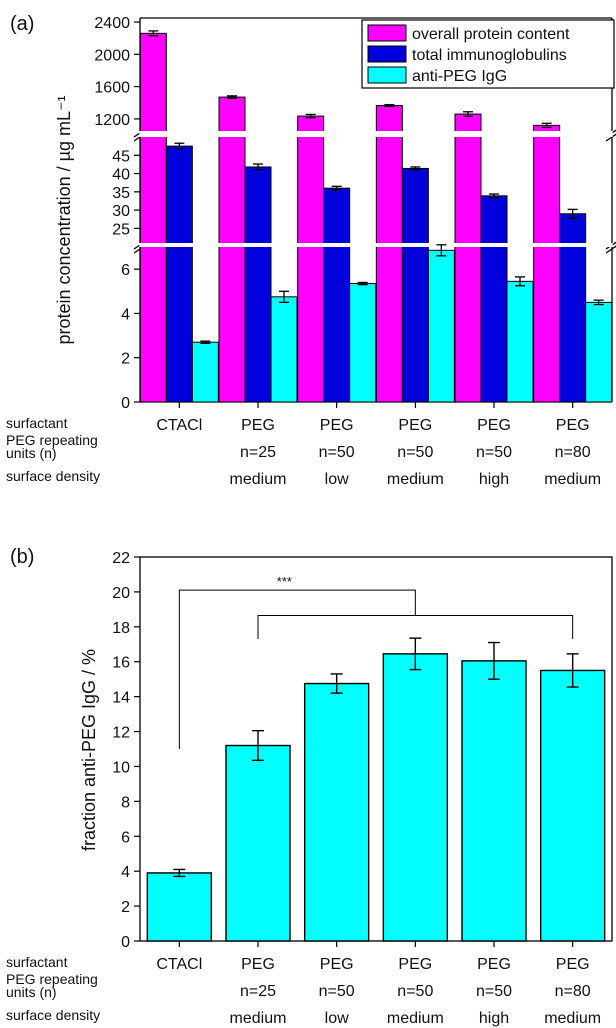 The image size is (616, 1028). What do you see at coordinates (112, 55) in the screenshot?
I see `panel-a-y-tick-label: 2000` at bounding box center [112, 55].